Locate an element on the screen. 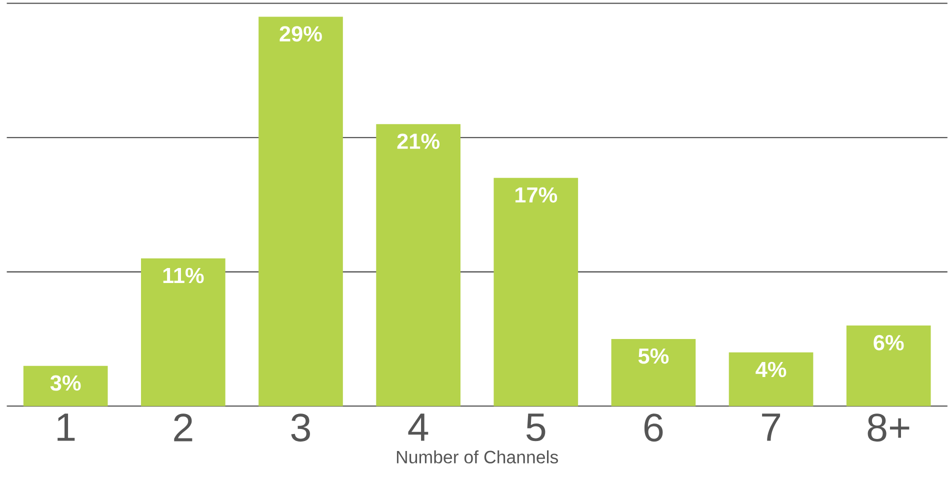 The width and height of the screenshot is (948, 501). data-label: 29% is located at coordinates (301, 34).